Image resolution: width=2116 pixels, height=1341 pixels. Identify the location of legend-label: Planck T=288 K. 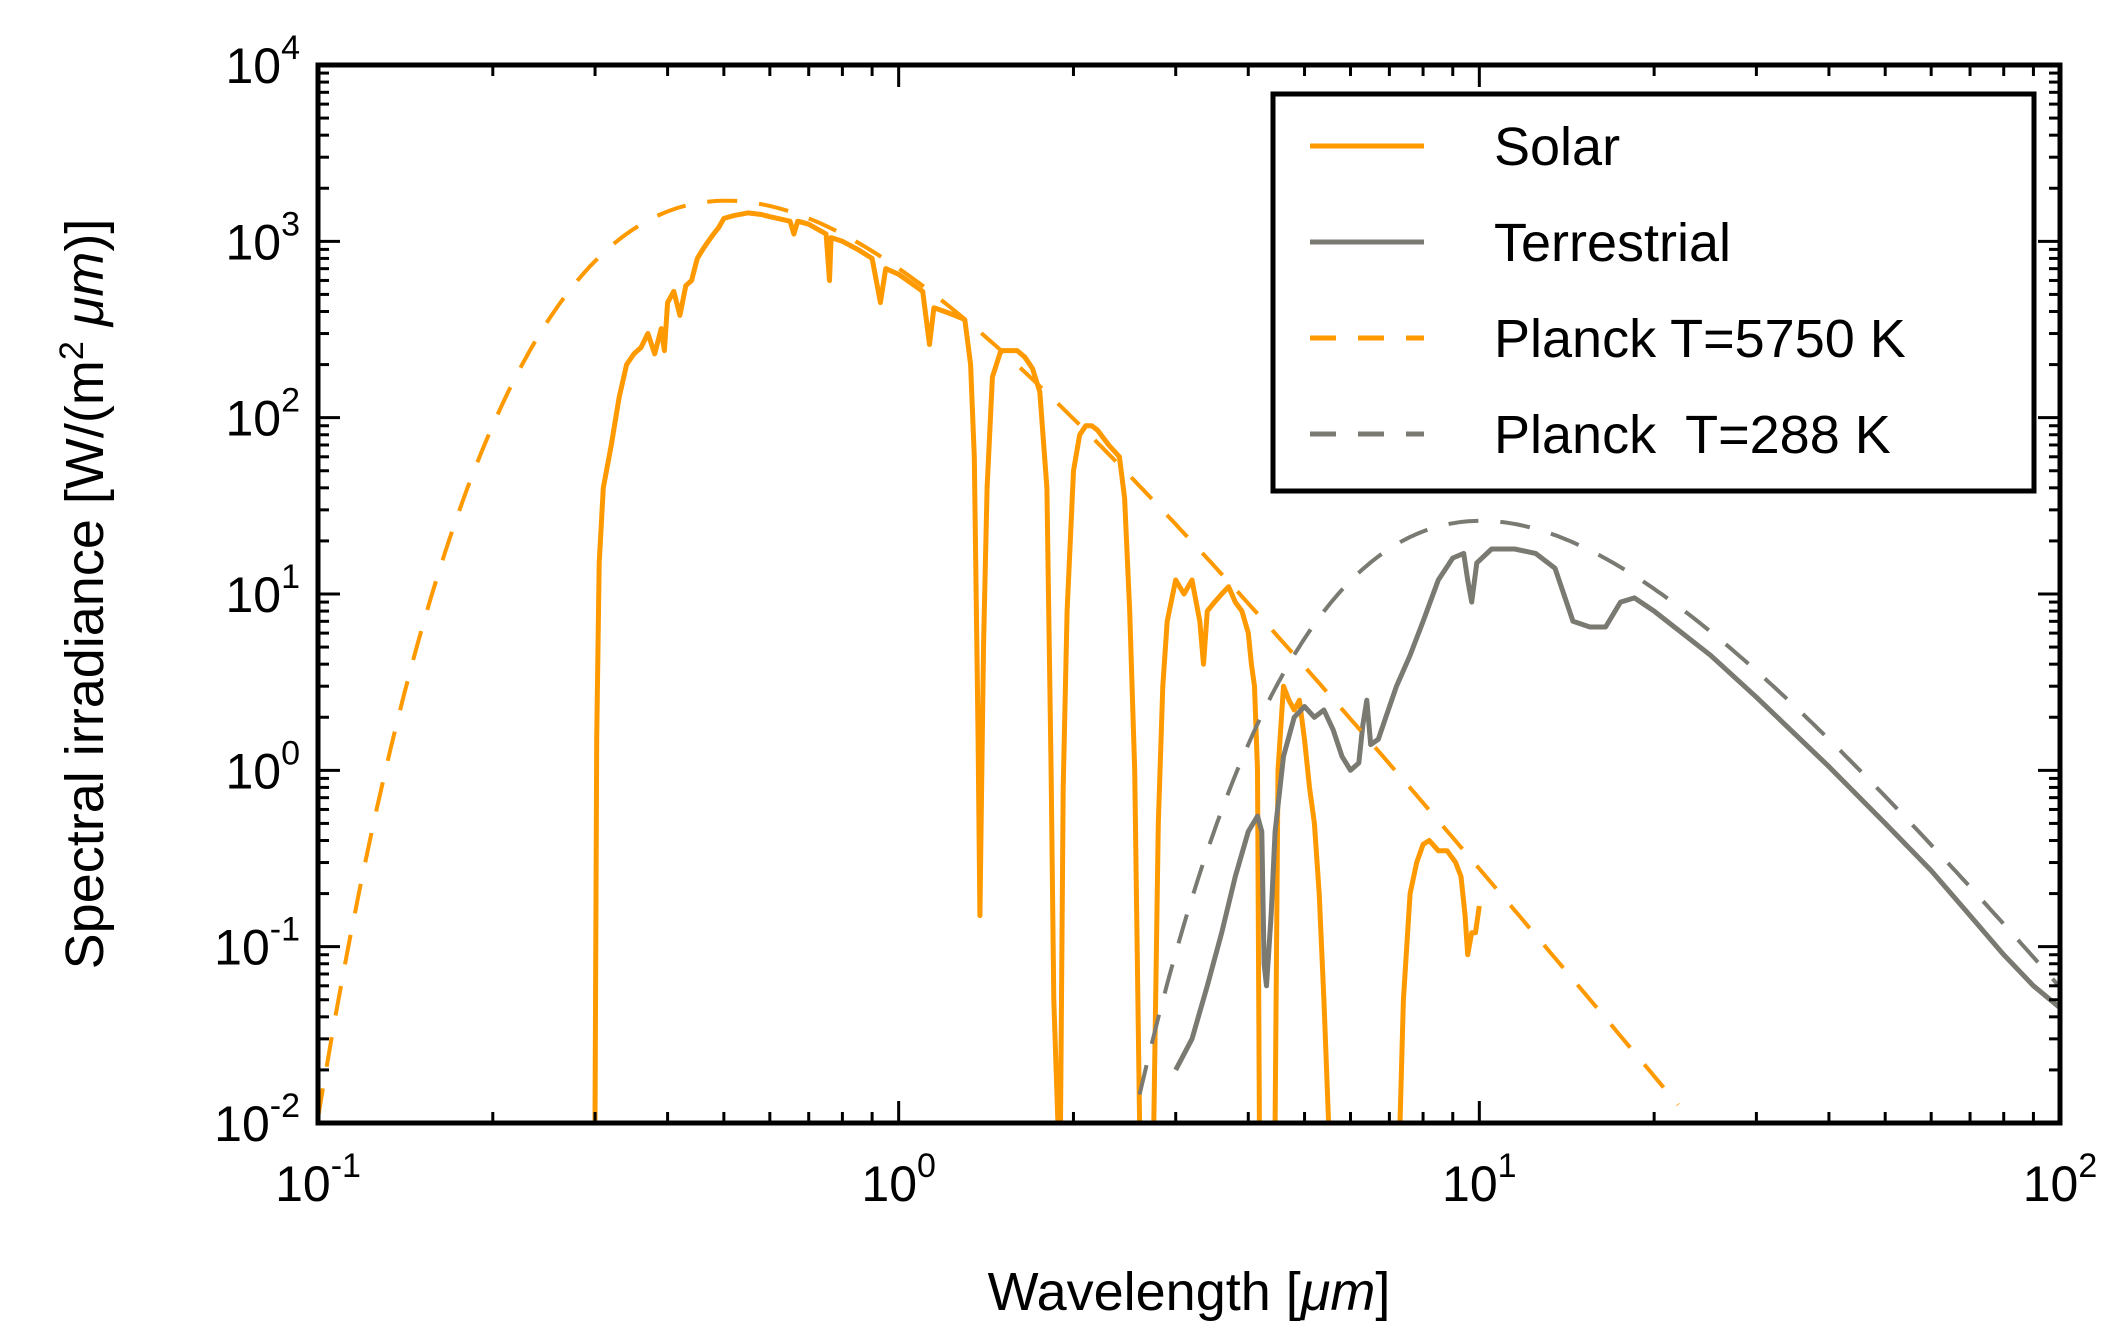
(1692, 435).